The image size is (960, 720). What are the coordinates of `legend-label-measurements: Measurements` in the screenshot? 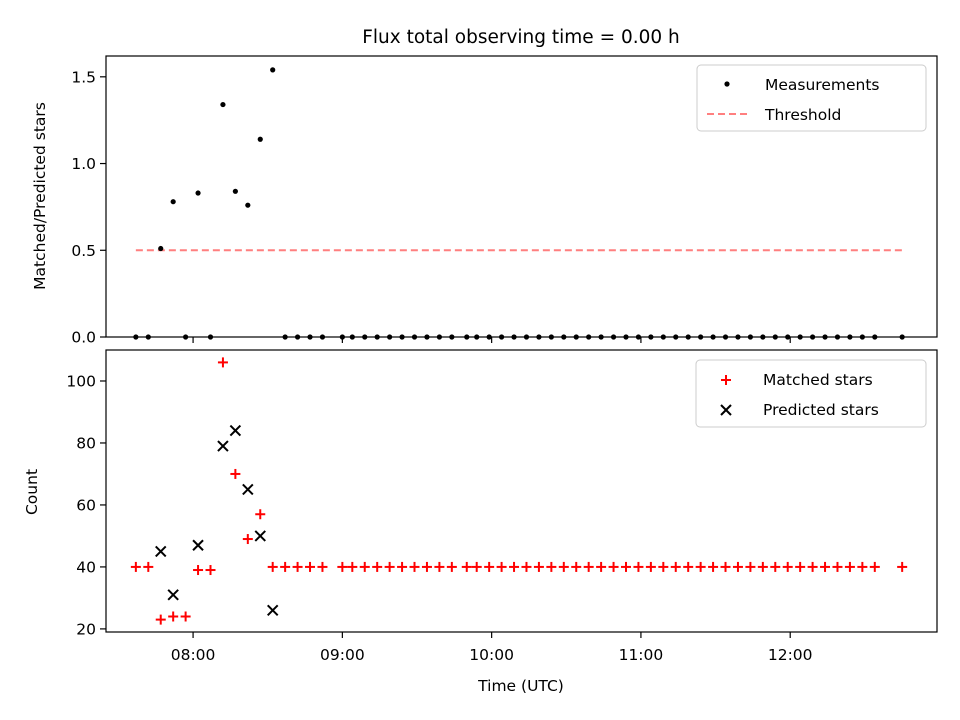 It's located at (822, 85).